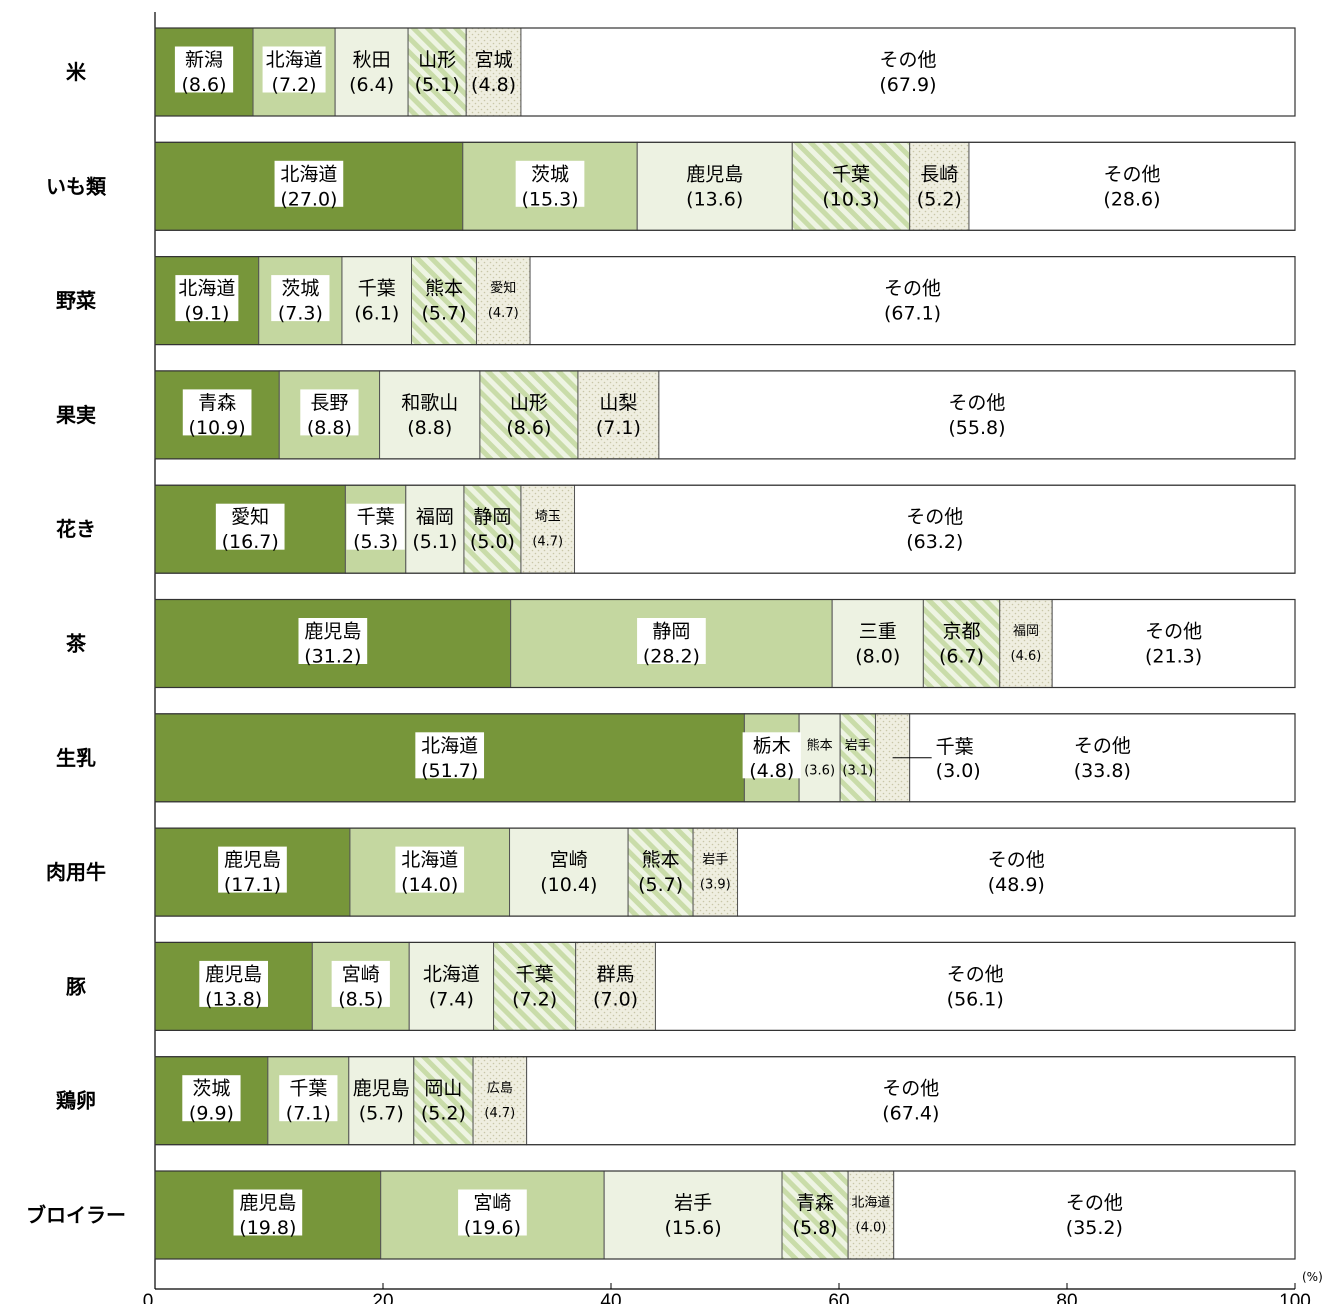 This screenshot has height=1304, width=1336. I want to click on segment-value: (17.1), so click(252, 885).